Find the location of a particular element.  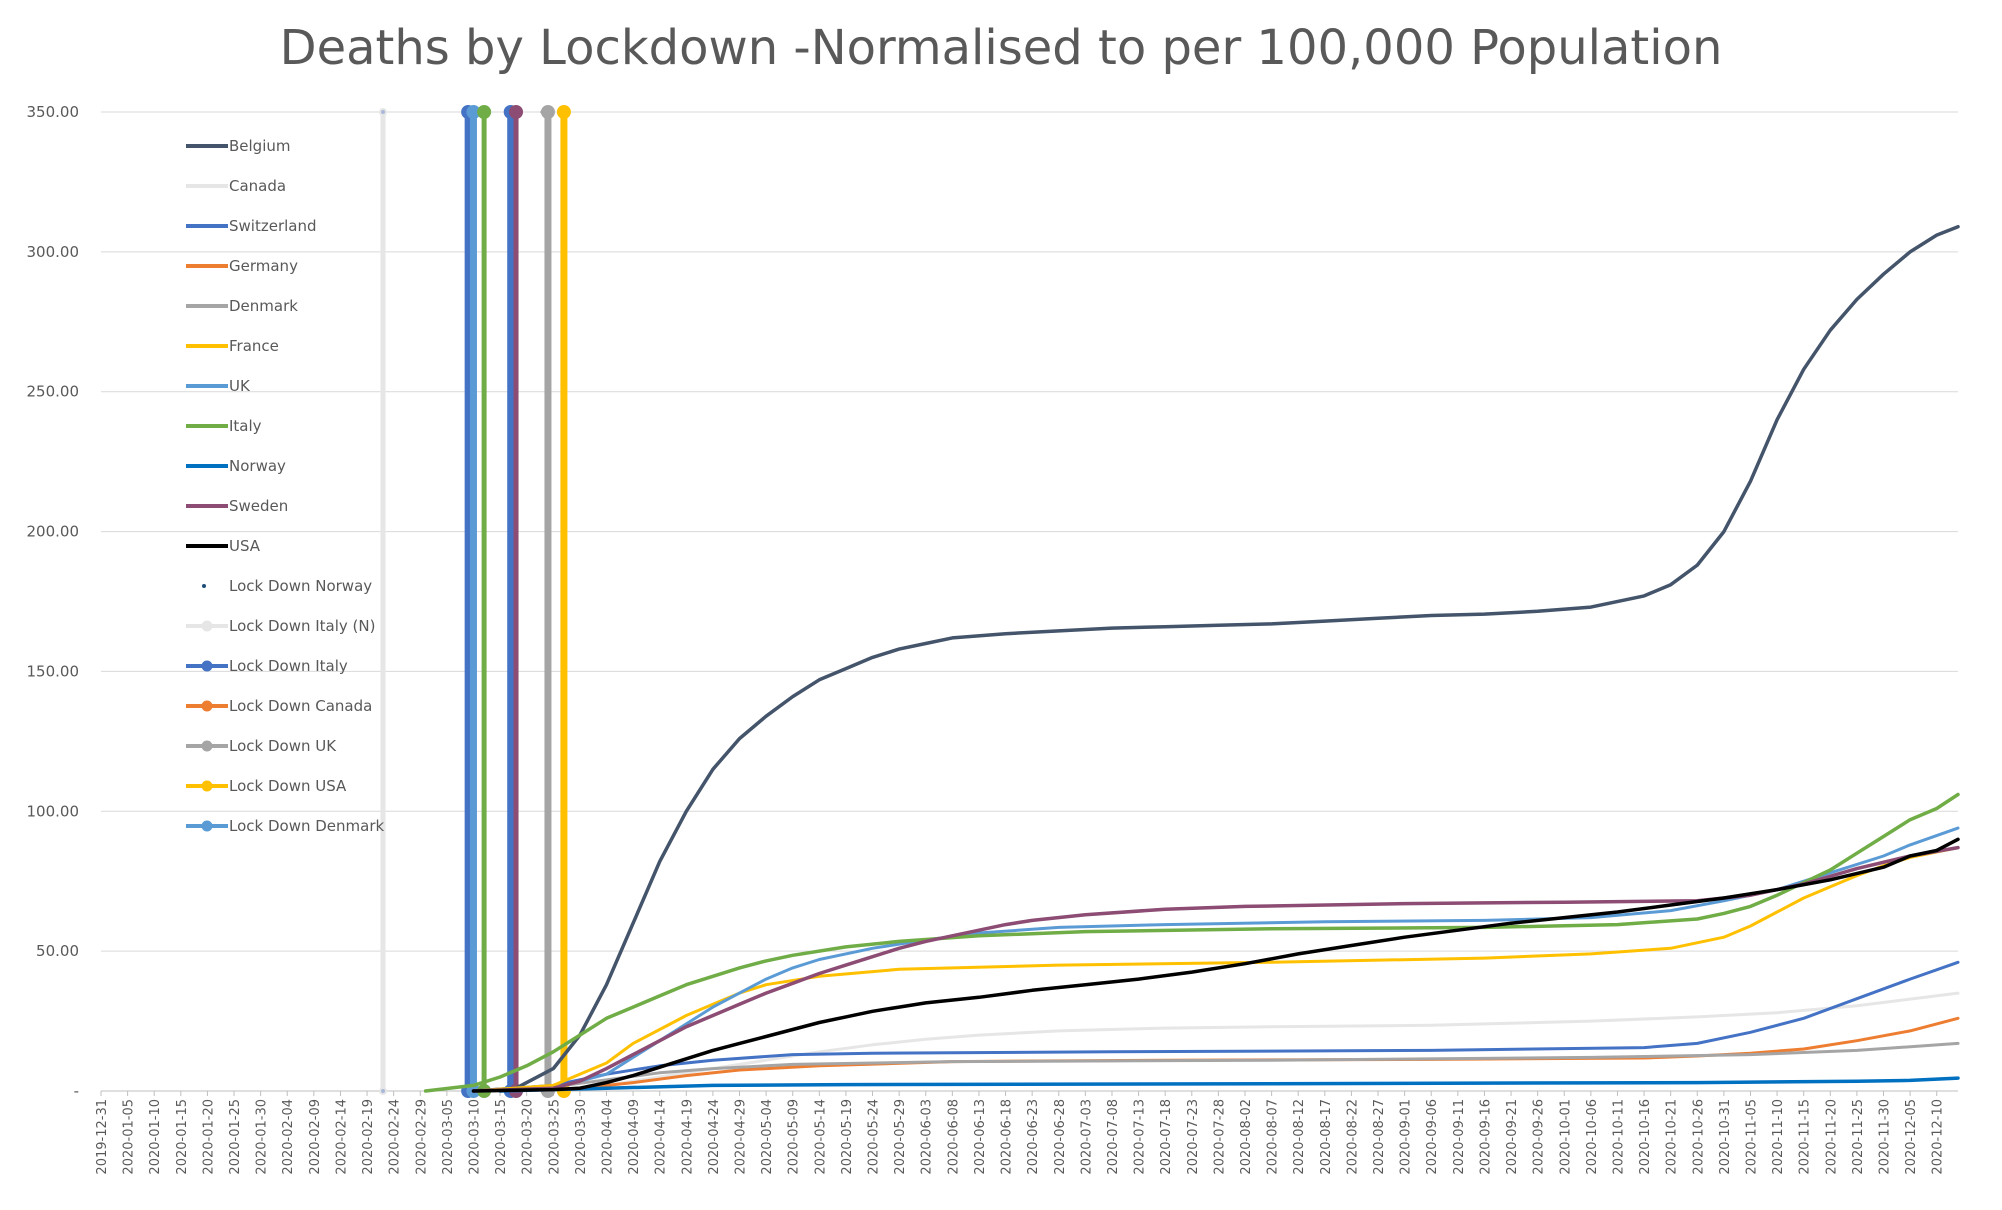

lock-down-italy-n-line-marker-top is located at coordinates (383, 112).